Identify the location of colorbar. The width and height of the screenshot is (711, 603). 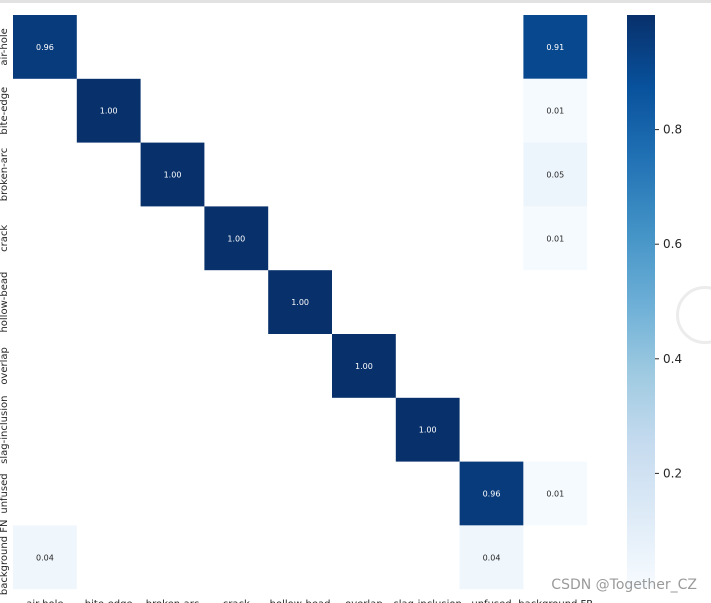
(641, 301).